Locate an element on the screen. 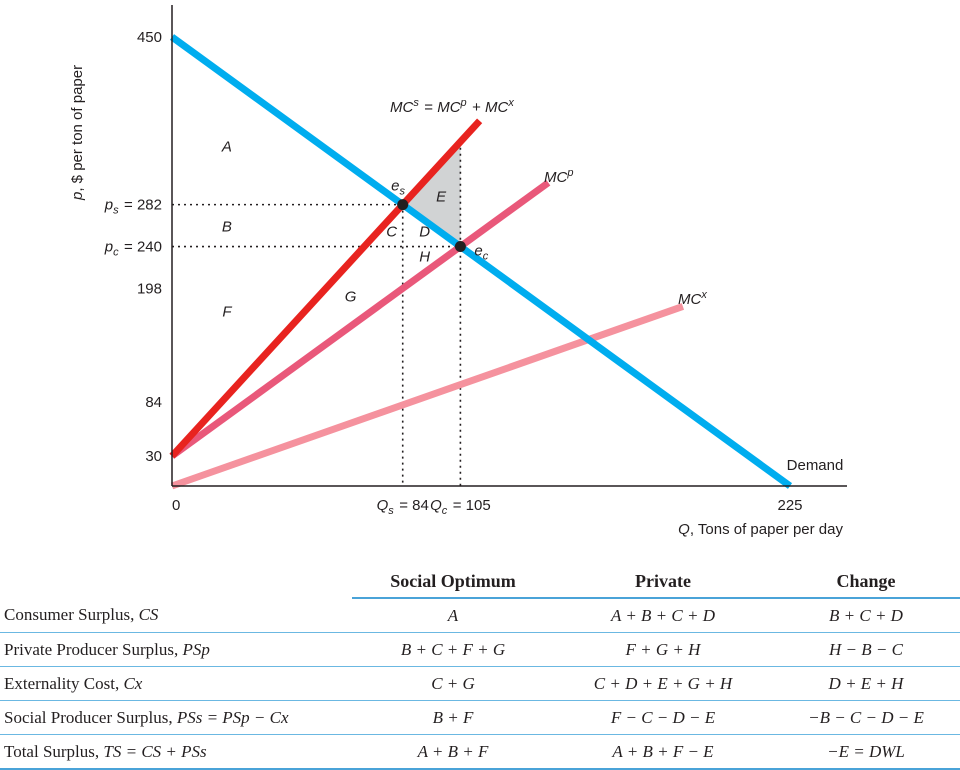 This screenshot has height=770, width=960. table-header-blank is located at coordinates (176, 581).